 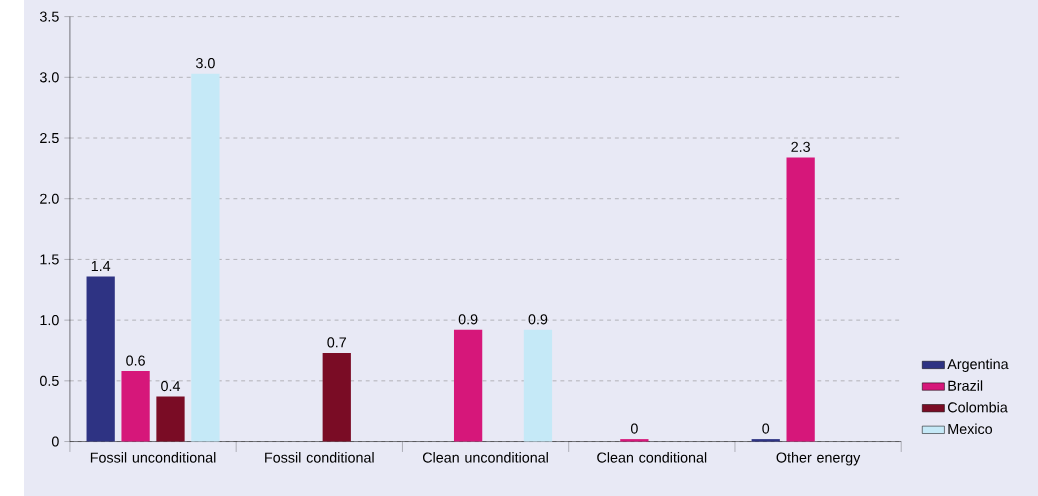 What do you see at coordinates (171, 386) in the screenshot?
I see `data-label: 0.4` at bounding box center [171, 386].